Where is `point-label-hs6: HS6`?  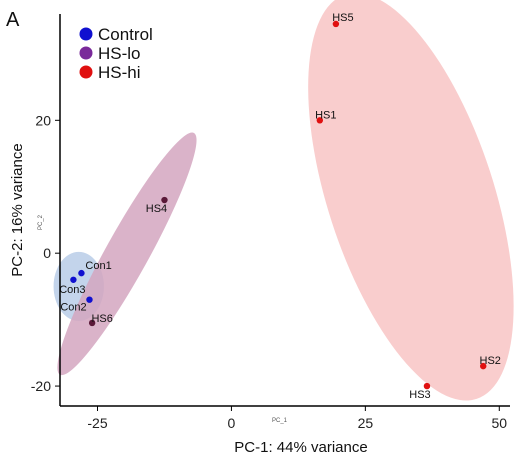 point-label-hs6: HS6 is located at coordinates (101, 319).